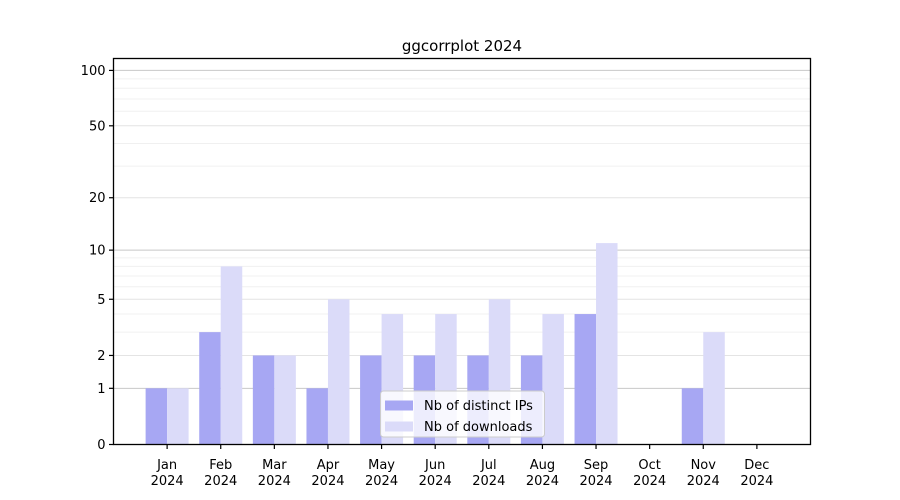  I want to click on legend-frame, so click(462, 414).